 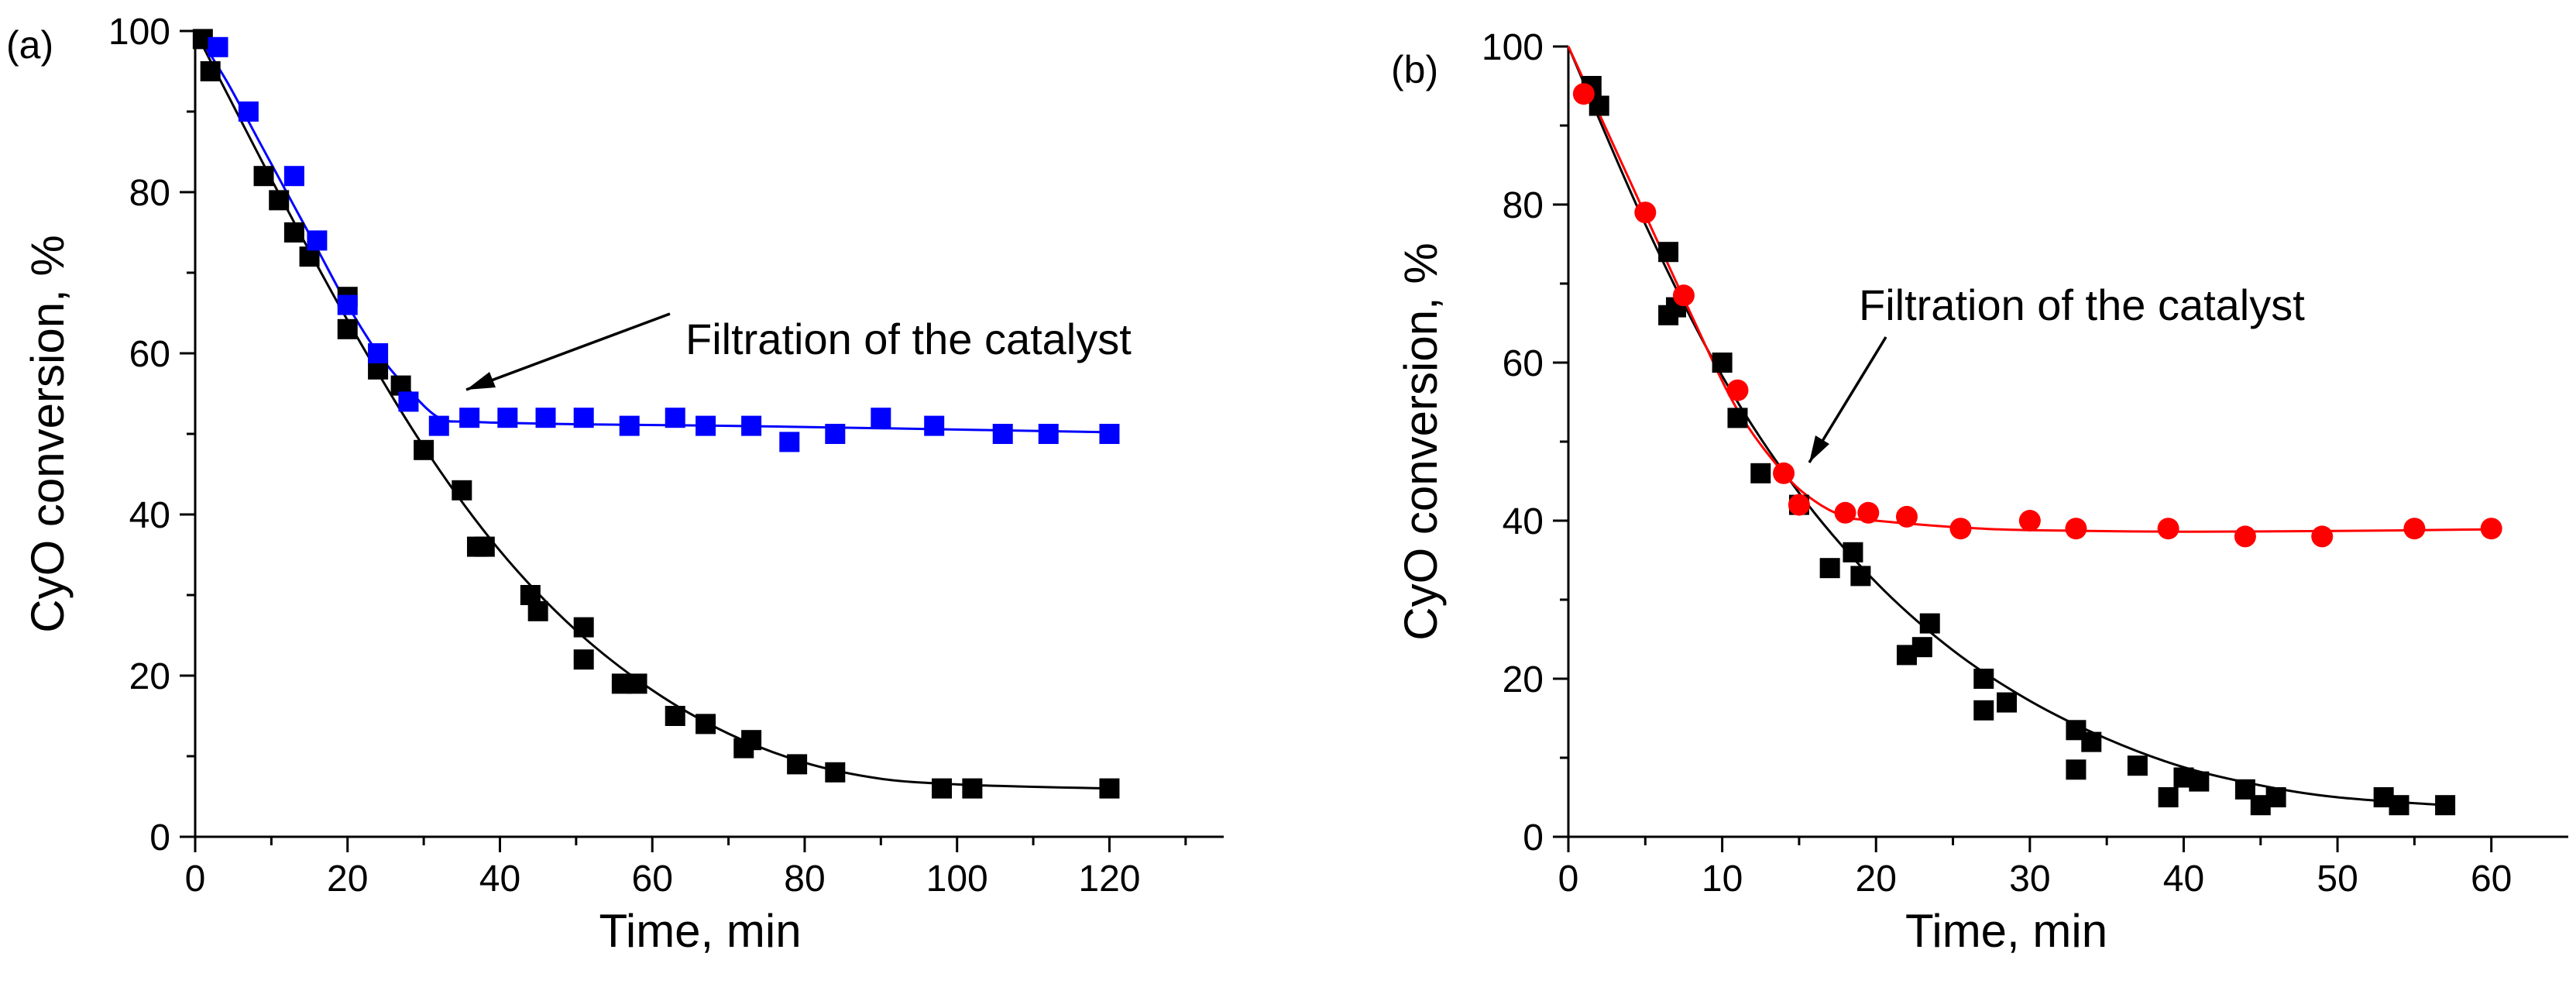 What do you see at coordinates (481, 381) in the screenshot?
I see `panel-a-annotation-arrow-head` at bounding box center [481, 381].